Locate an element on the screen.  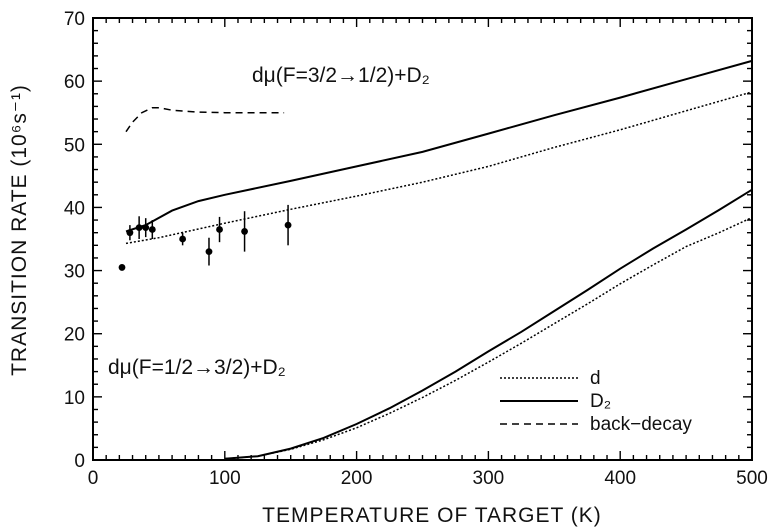
y-axis-title: TRANSITION RATE (10⁶s⁻¹) is located at coordinates (19, 230).